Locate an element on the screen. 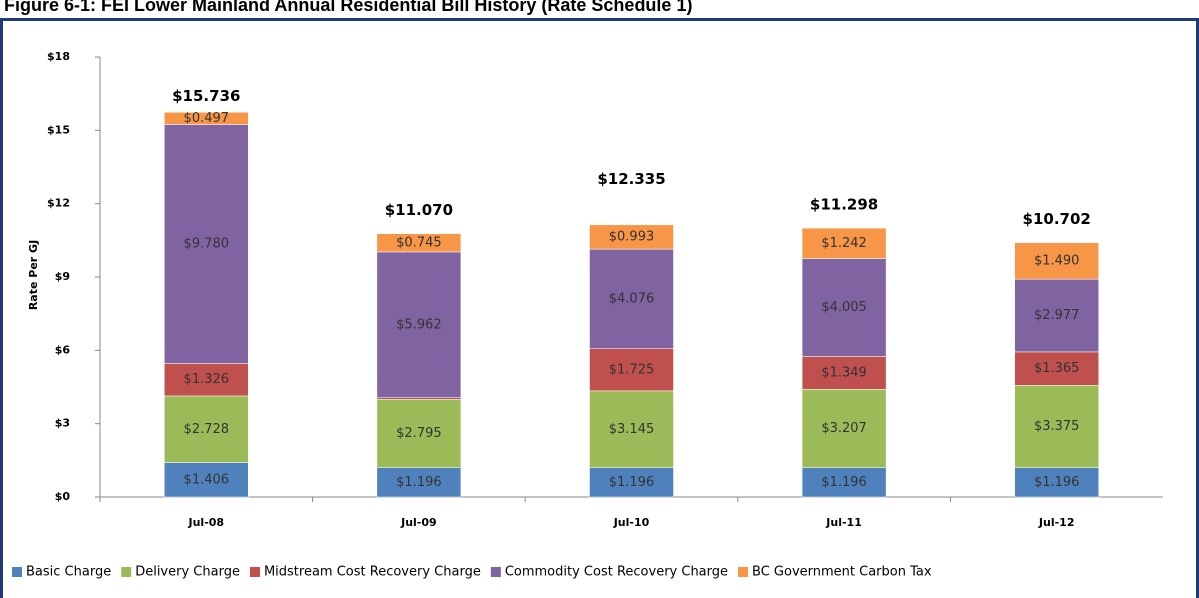  y-tick-label: $18 is located at coordinates (58, 56).